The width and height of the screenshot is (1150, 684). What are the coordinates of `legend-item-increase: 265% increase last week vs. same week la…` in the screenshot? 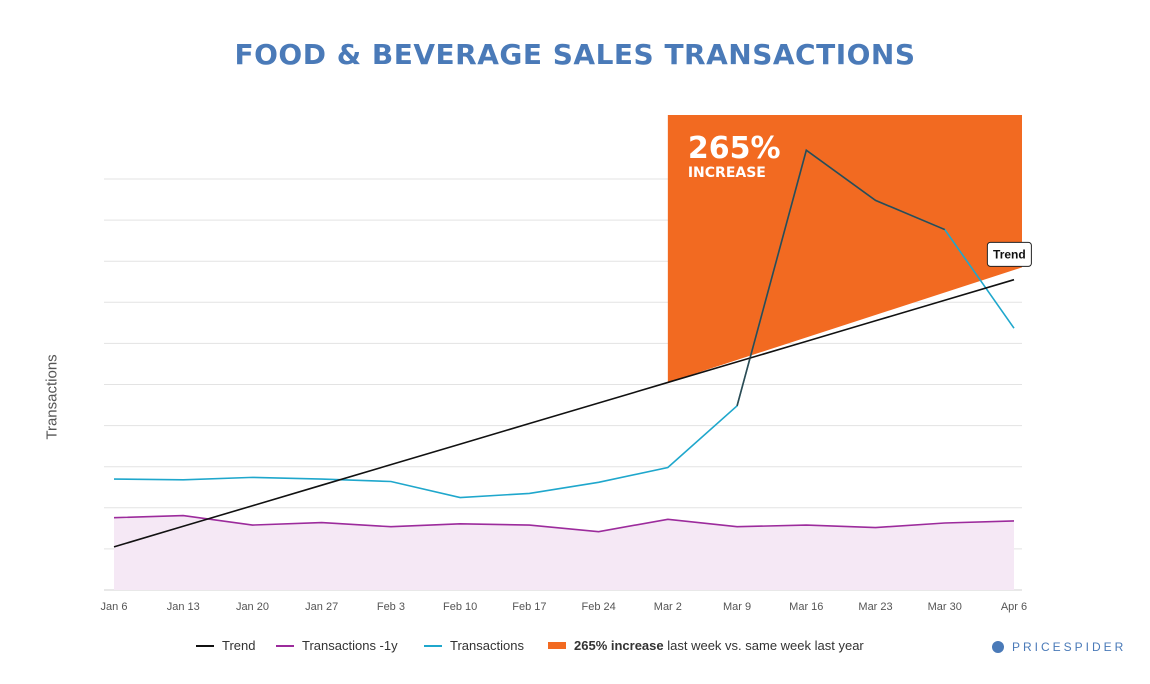 It's located at (706, 645).